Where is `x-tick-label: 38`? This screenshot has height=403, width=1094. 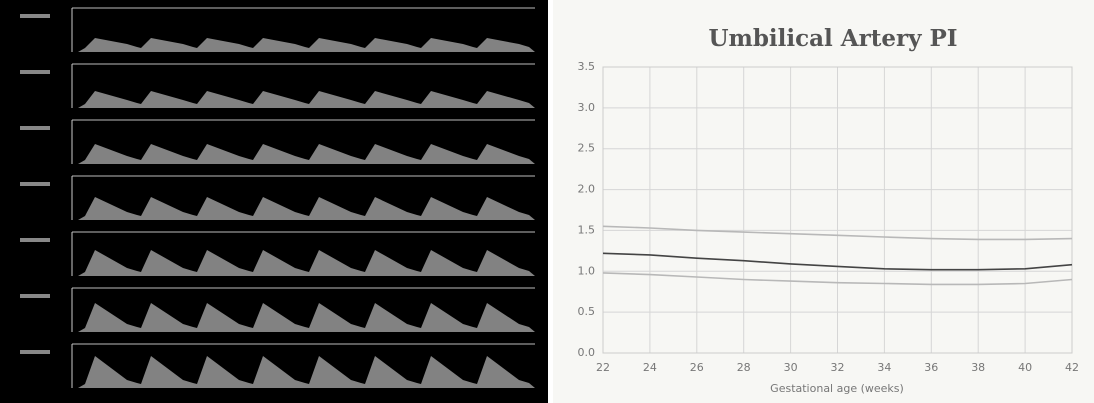
x-tick-label: 38 is located at coordinates (978, 367).